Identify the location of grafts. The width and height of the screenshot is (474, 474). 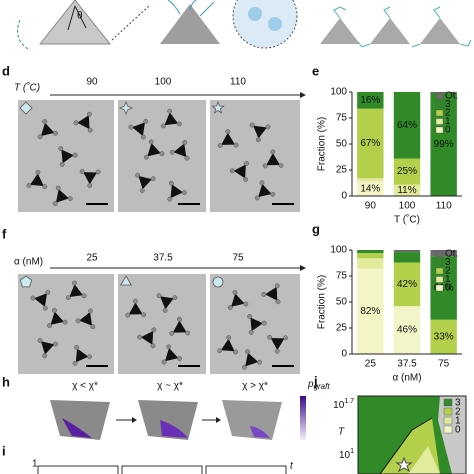
(402, 27).